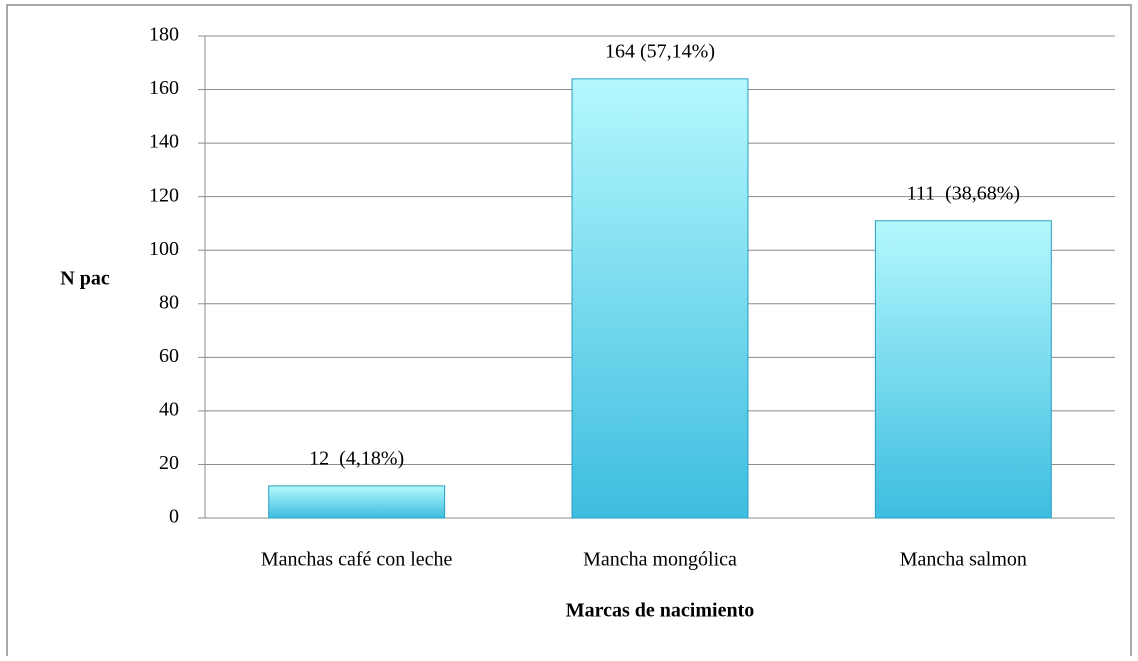 The height and width of the screenshot is (661, 1138). What do you see at coordinates (963, 560) in the screenshot?
I see `x-tick-label: Mancha salmon` at bounding box center [963, 560].